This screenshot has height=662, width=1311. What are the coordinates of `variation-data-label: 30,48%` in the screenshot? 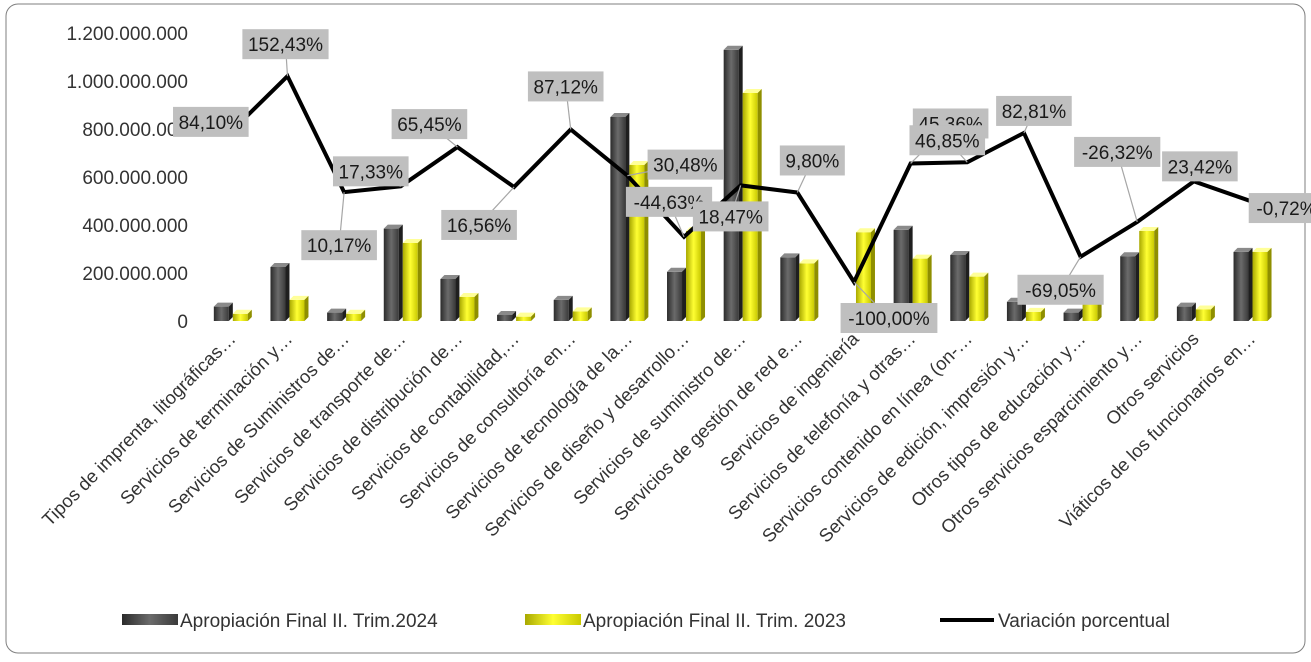 It's located at (675, 164).